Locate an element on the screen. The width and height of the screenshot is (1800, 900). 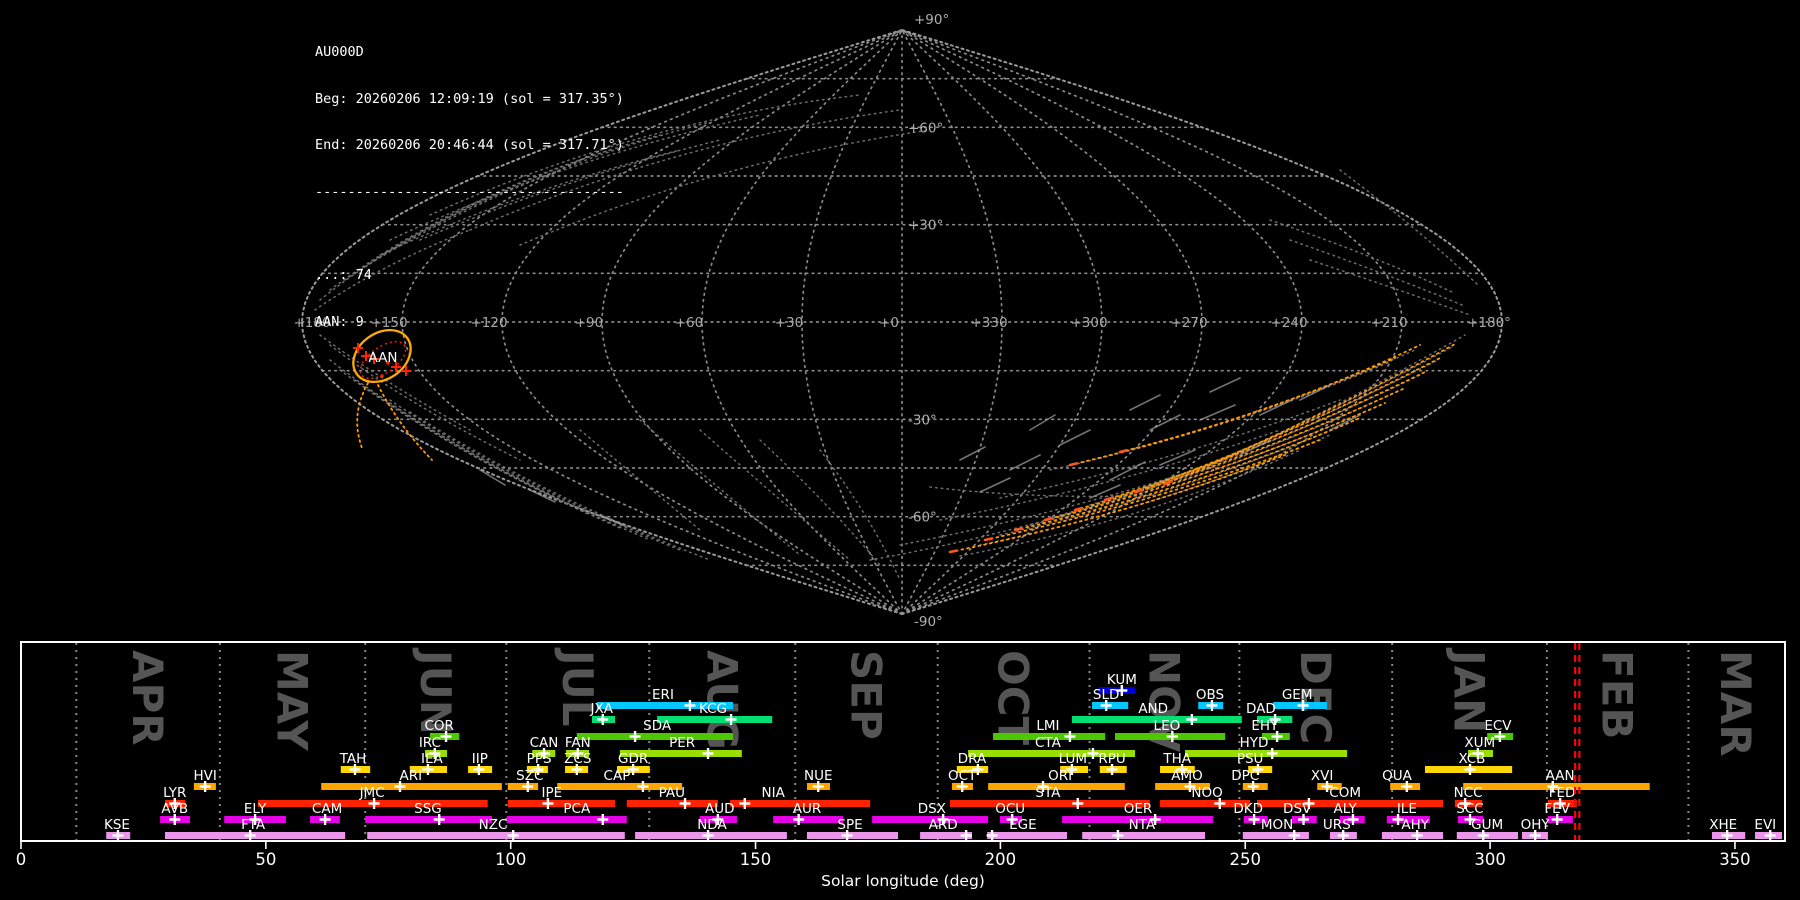
shower-code-label-OCU: OCU is located at coordinates (1010, 809).